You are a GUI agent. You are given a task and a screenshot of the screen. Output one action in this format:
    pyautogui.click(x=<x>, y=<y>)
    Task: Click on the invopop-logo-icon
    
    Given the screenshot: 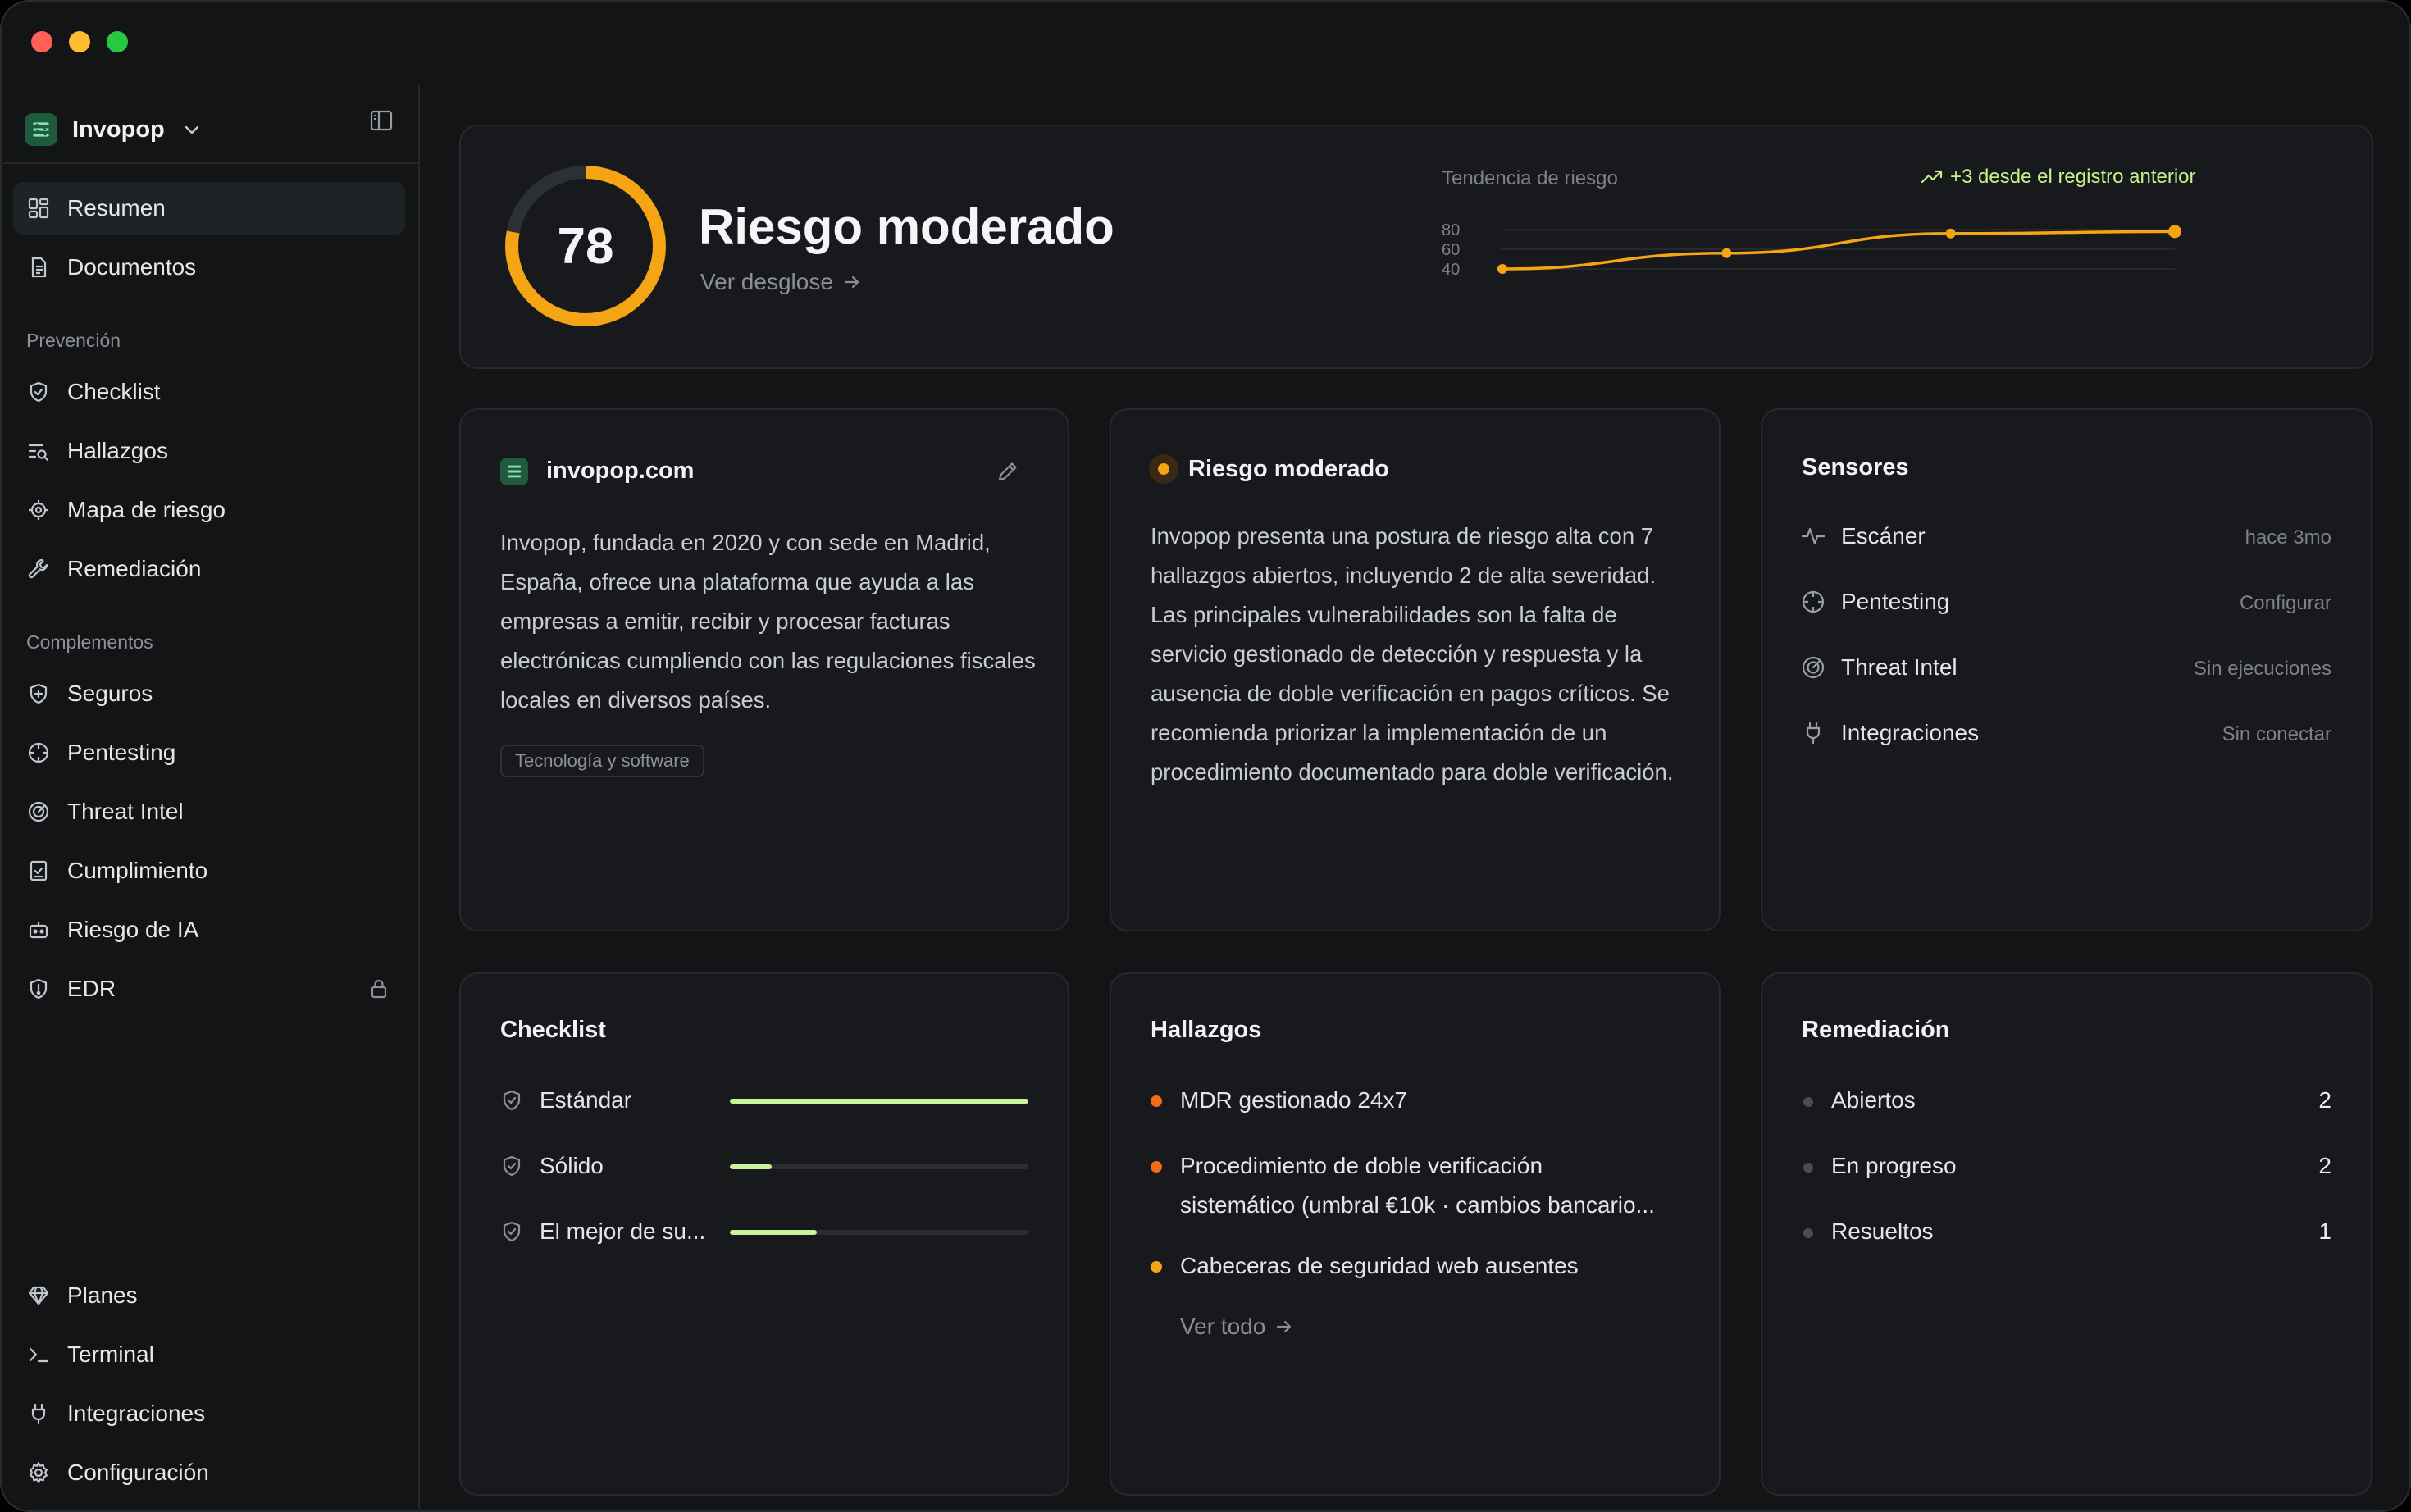 What is the action you would take?
    pyautogui.click(x=41, y=129)
    